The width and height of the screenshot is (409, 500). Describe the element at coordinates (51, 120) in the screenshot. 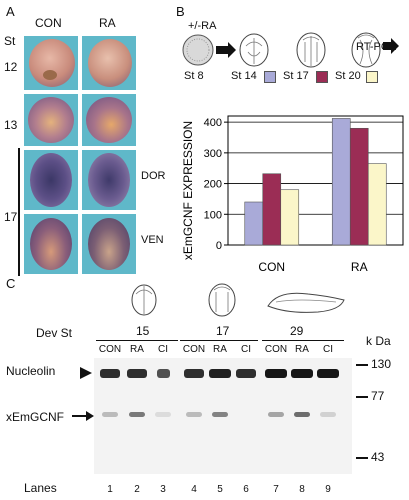

I see `embryo-con-st13` at that location.